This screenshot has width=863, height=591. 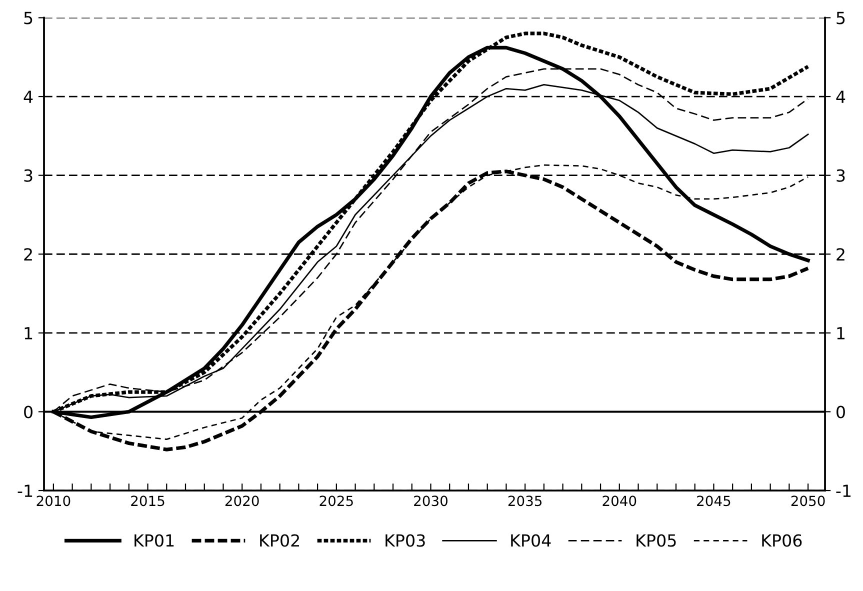 I want to click on x-tick-label: 2015, so click(x=147, y=501).